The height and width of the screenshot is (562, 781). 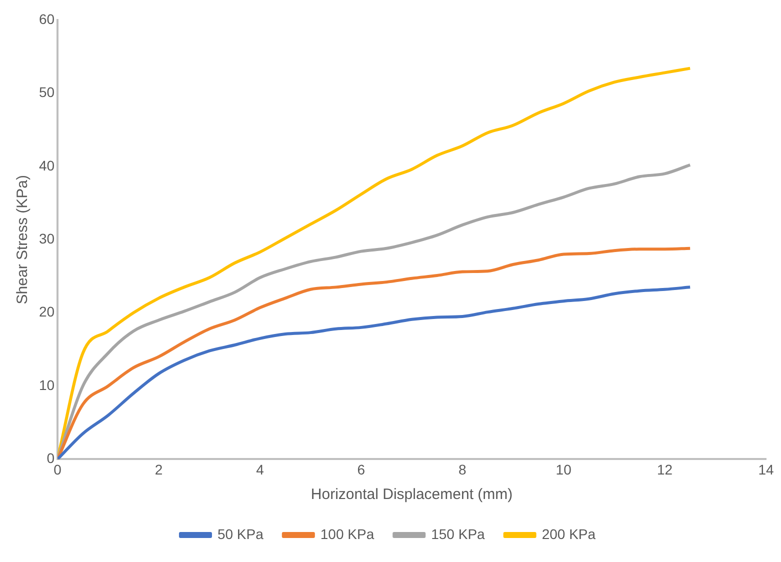 What do you see at coordinates (46, 238) in the screenshot?
I see `y-tick-label: 30` at bounding box center [46, 238].